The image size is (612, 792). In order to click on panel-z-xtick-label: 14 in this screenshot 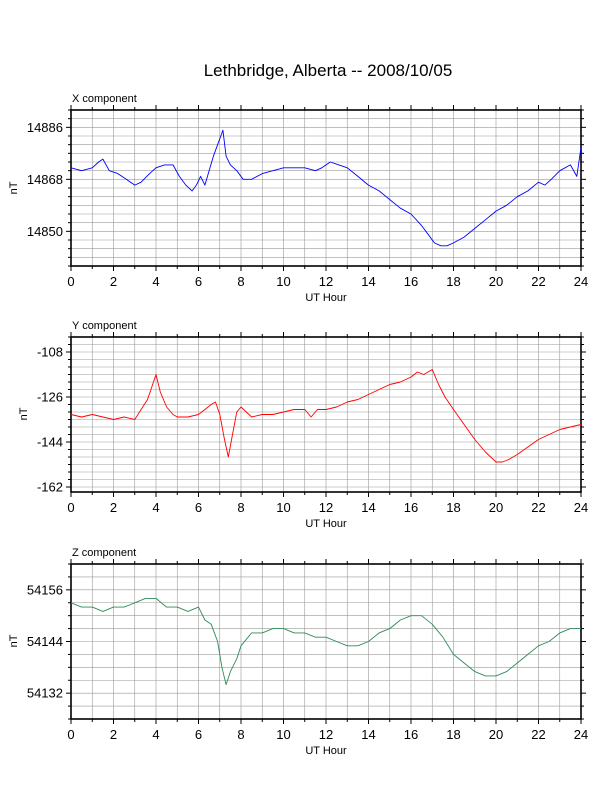, I will do `click(368, 734)`.